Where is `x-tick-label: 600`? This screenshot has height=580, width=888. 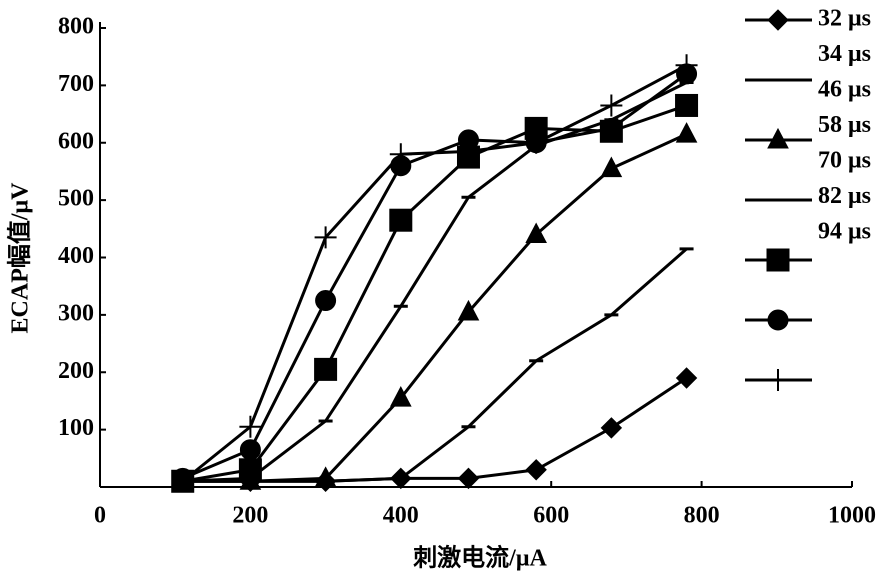
x-tick-label: 600 is located at coordinates (551, 516).